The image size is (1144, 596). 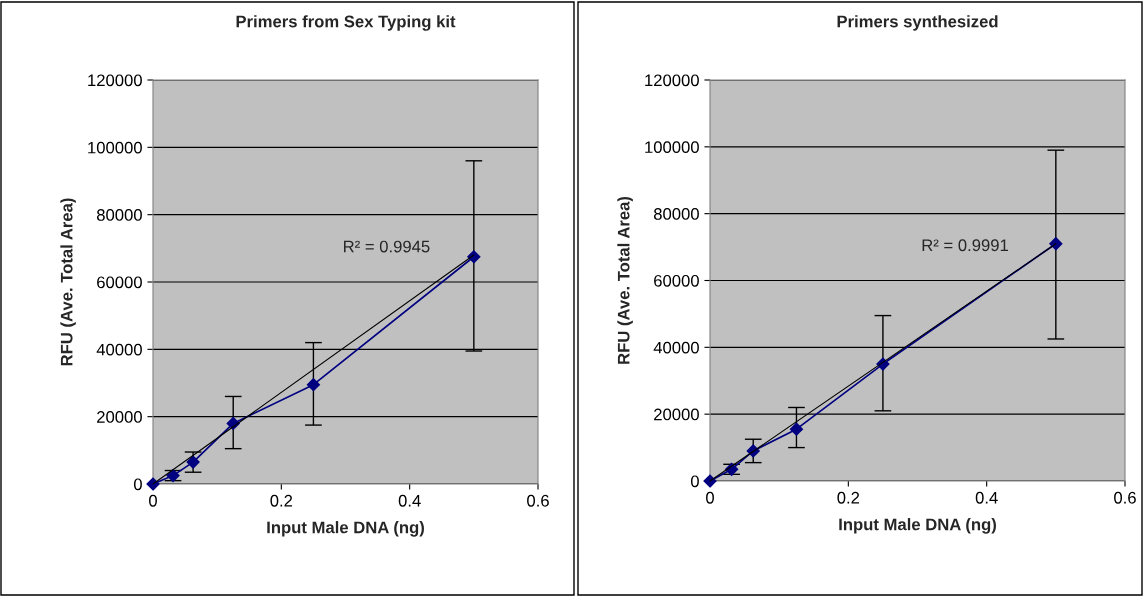 What do you see at coordinates (346, 23) in the screenshot?
I see `chart-title: Primers from Sex Typing kit` at bounding box center [346, 23].